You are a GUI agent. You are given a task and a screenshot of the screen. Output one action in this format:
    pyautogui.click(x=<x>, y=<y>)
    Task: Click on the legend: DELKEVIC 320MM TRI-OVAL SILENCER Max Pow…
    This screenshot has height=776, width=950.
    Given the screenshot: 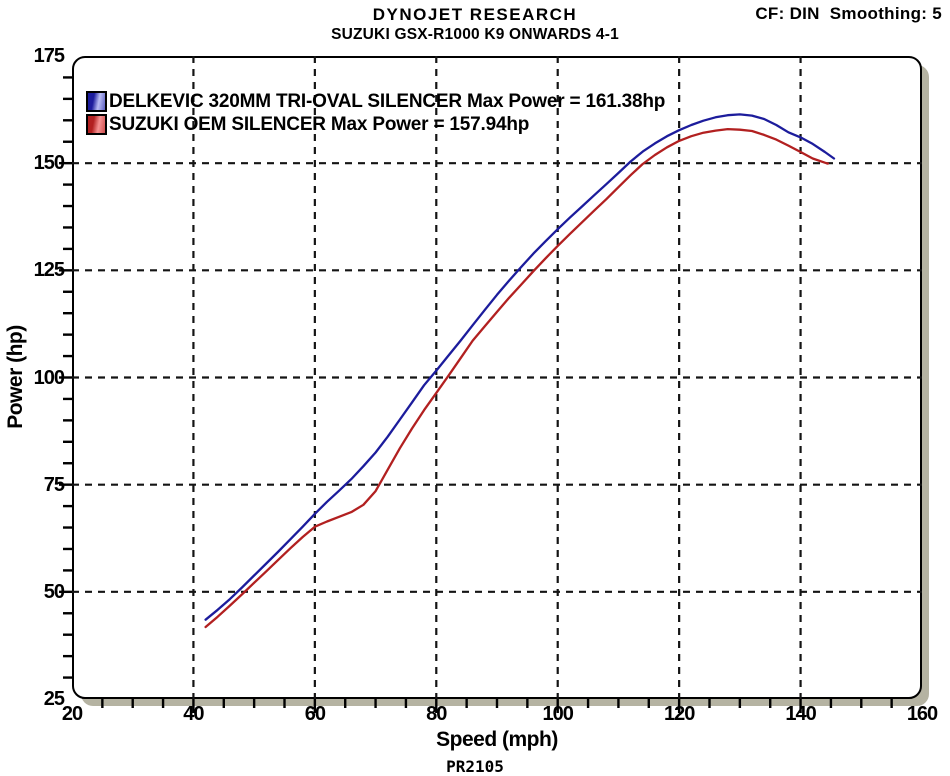 What is the action you would take?
    pyautogui.click(x=375, y=113)
    